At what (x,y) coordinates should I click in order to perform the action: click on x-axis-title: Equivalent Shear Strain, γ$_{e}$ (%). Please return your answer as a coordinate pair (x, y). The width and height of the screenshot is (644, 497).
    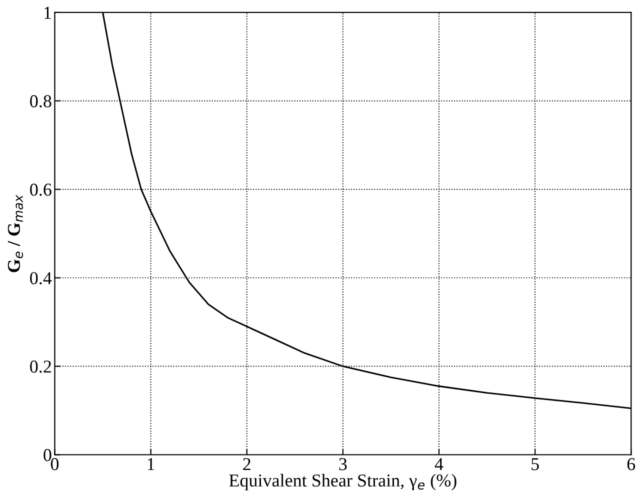
    Looking at the image, I should click on (342, 482).